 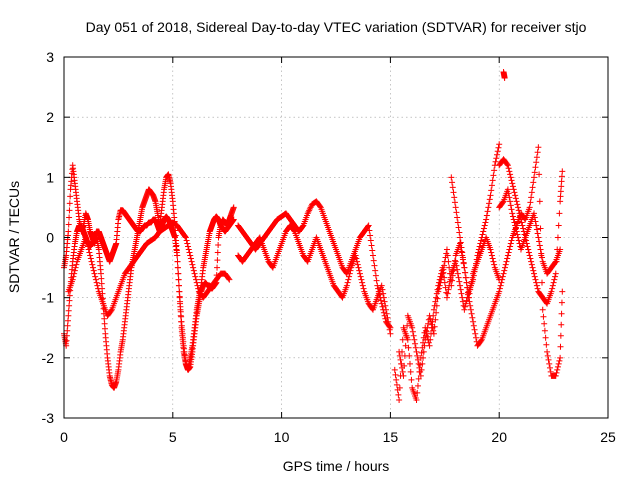 I want to click on x-tick-label: 10, so click(x=282, y=437).